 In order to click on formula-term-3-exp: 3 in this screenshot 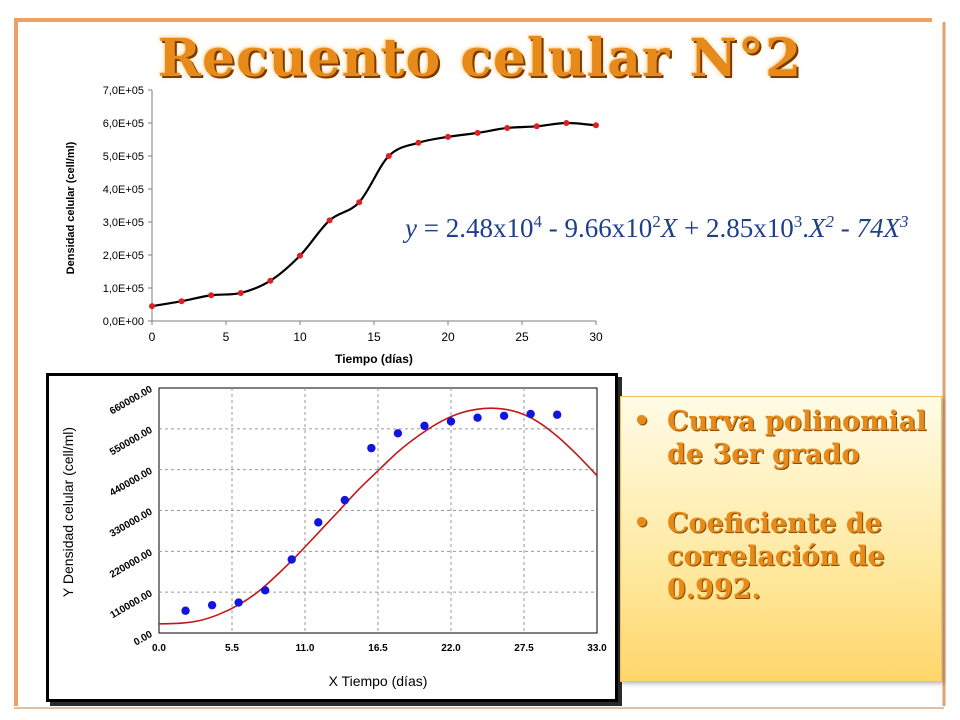, I will do `click(798, 221)`.